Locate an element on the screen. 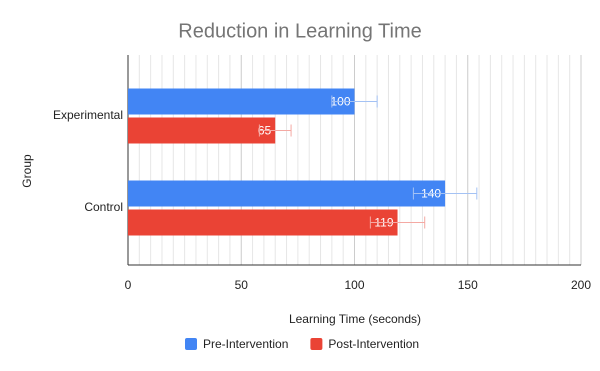  x-tick-label: 150 is located at coordinates (468, 285).